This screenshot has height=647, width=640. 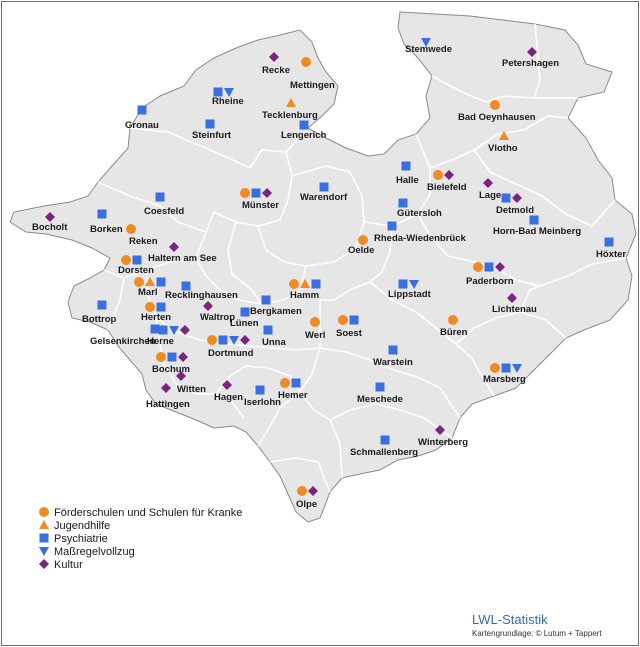 I want to click on hoexter-psychiatrie-marker, so click(x=609, y=242).